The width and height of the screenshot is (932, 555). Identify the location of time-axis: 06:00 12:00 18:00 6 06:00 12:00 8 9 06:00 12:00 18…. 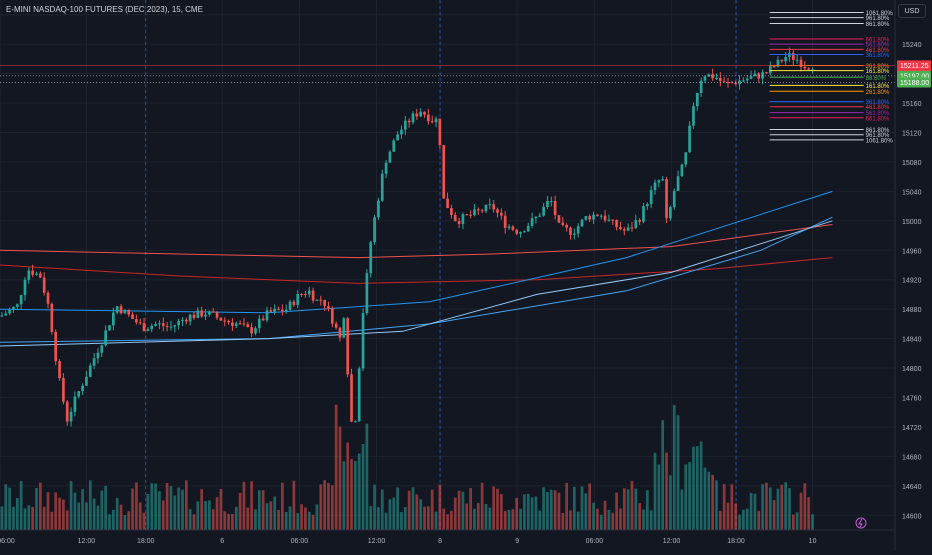
(447, 537).